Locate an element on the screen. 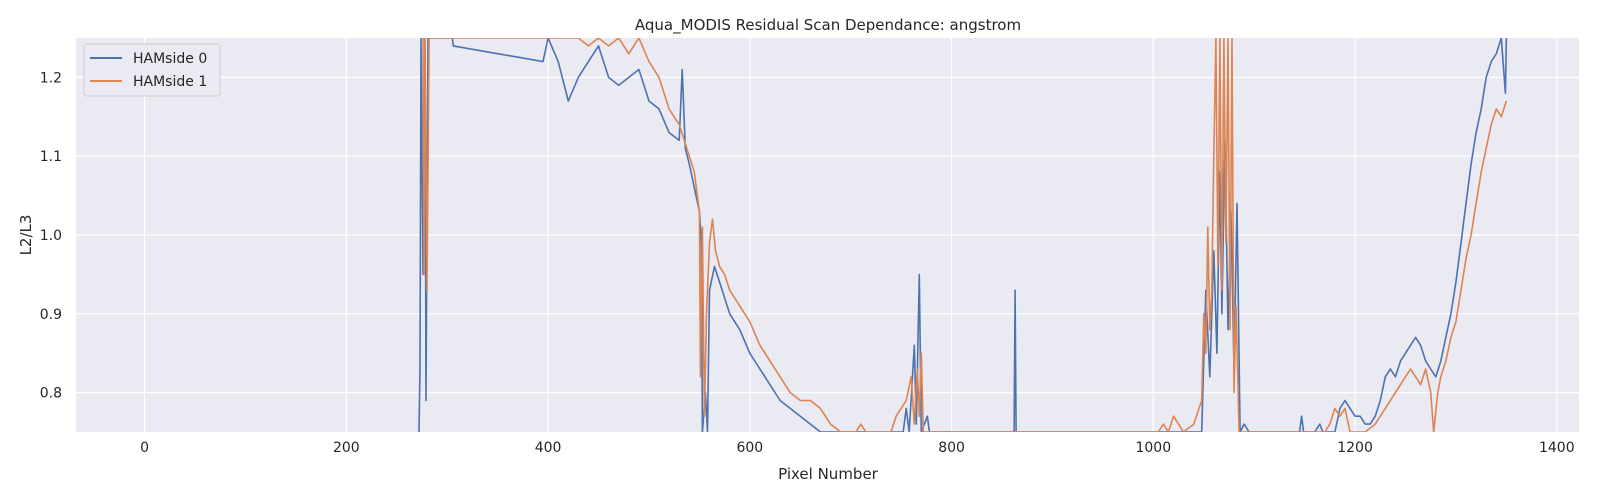 This screenshot has height=500, width=1600. x-tick-label: 1400 is located at coordinates (1557, 448).